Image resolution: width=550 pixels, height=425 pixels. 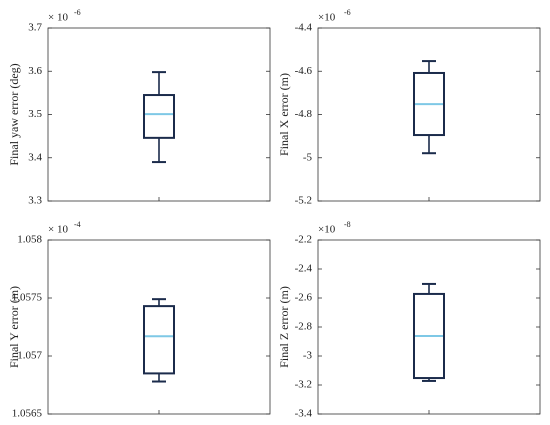 What do you see at coordinates (35, 114) in the screenshot?
I see `y-tick-label: 3.5` at bounding box center [35, 114].